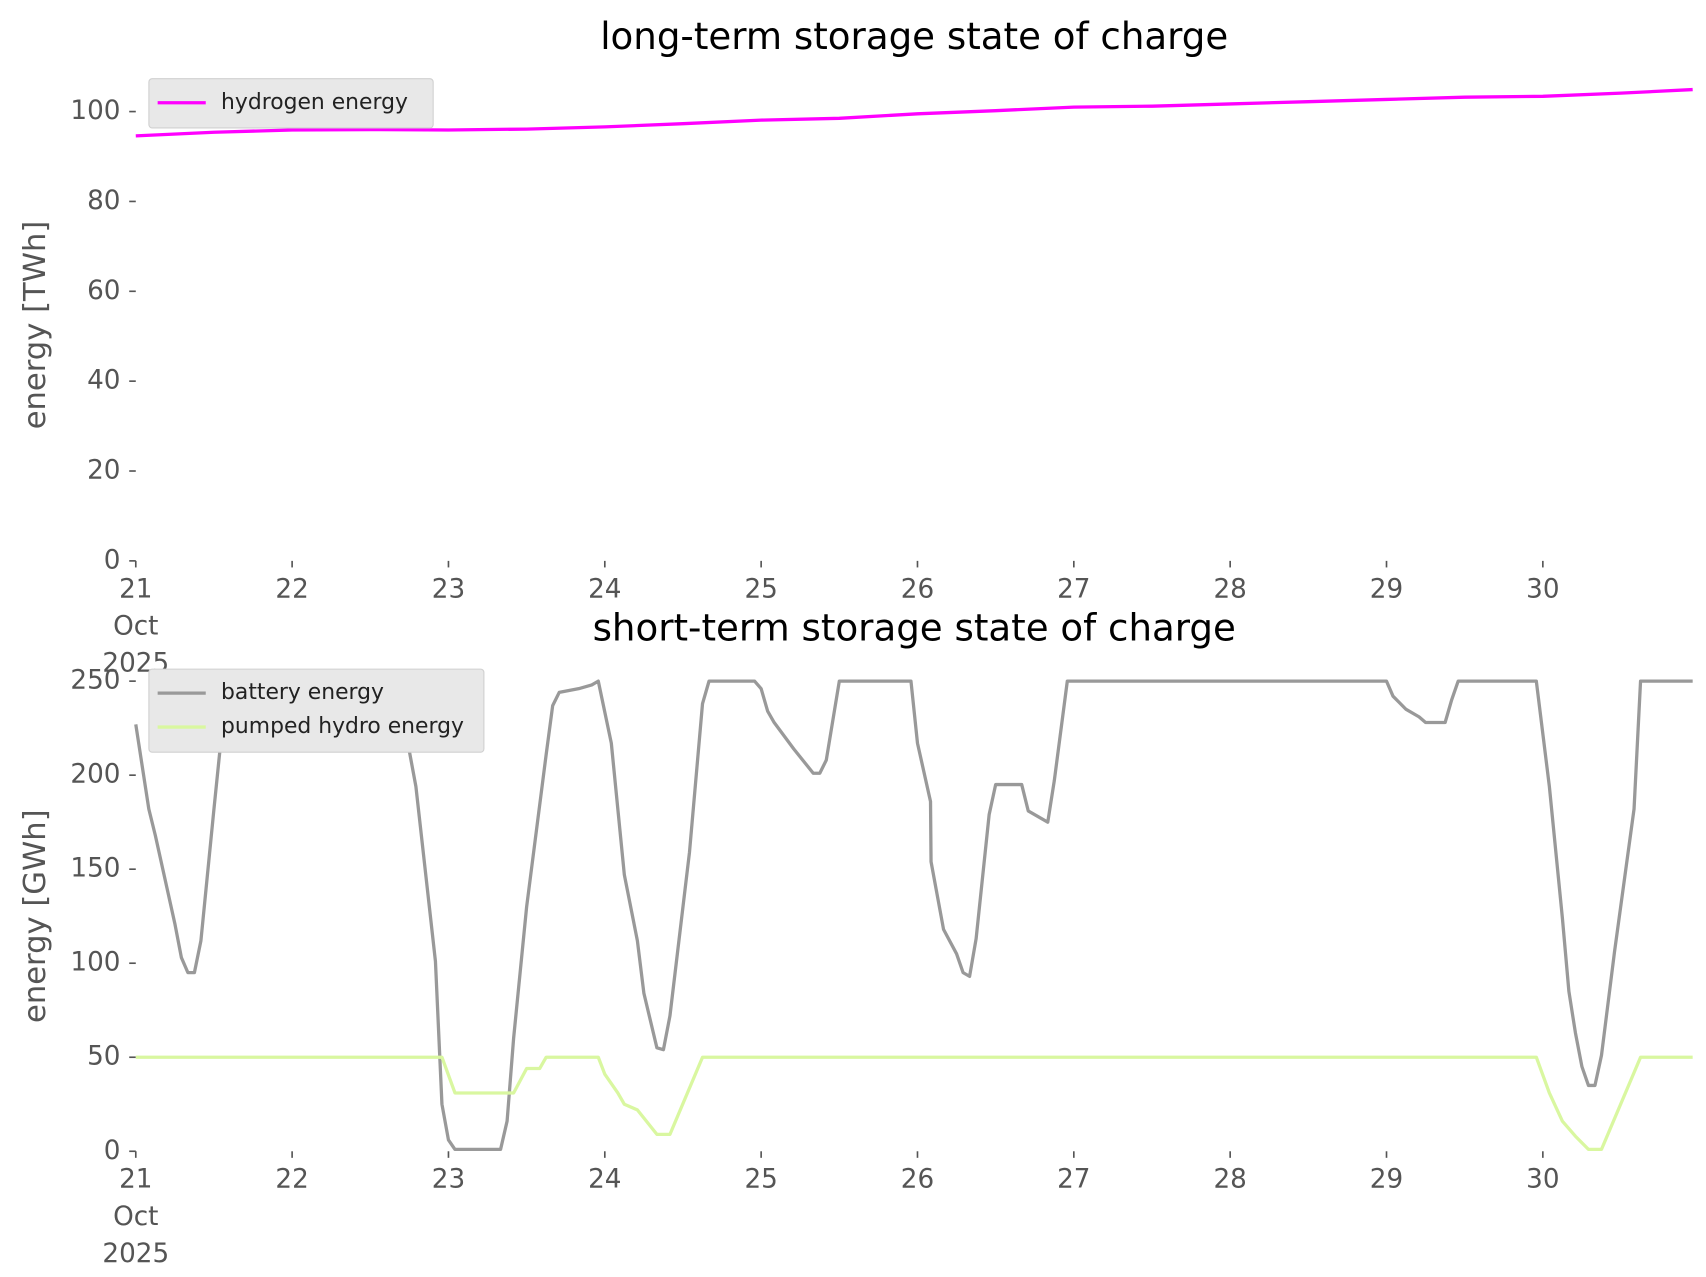 The height and width of the screenshot is (1277, 1706). I want to click on legend-label: battery energy, so click(302, 692).